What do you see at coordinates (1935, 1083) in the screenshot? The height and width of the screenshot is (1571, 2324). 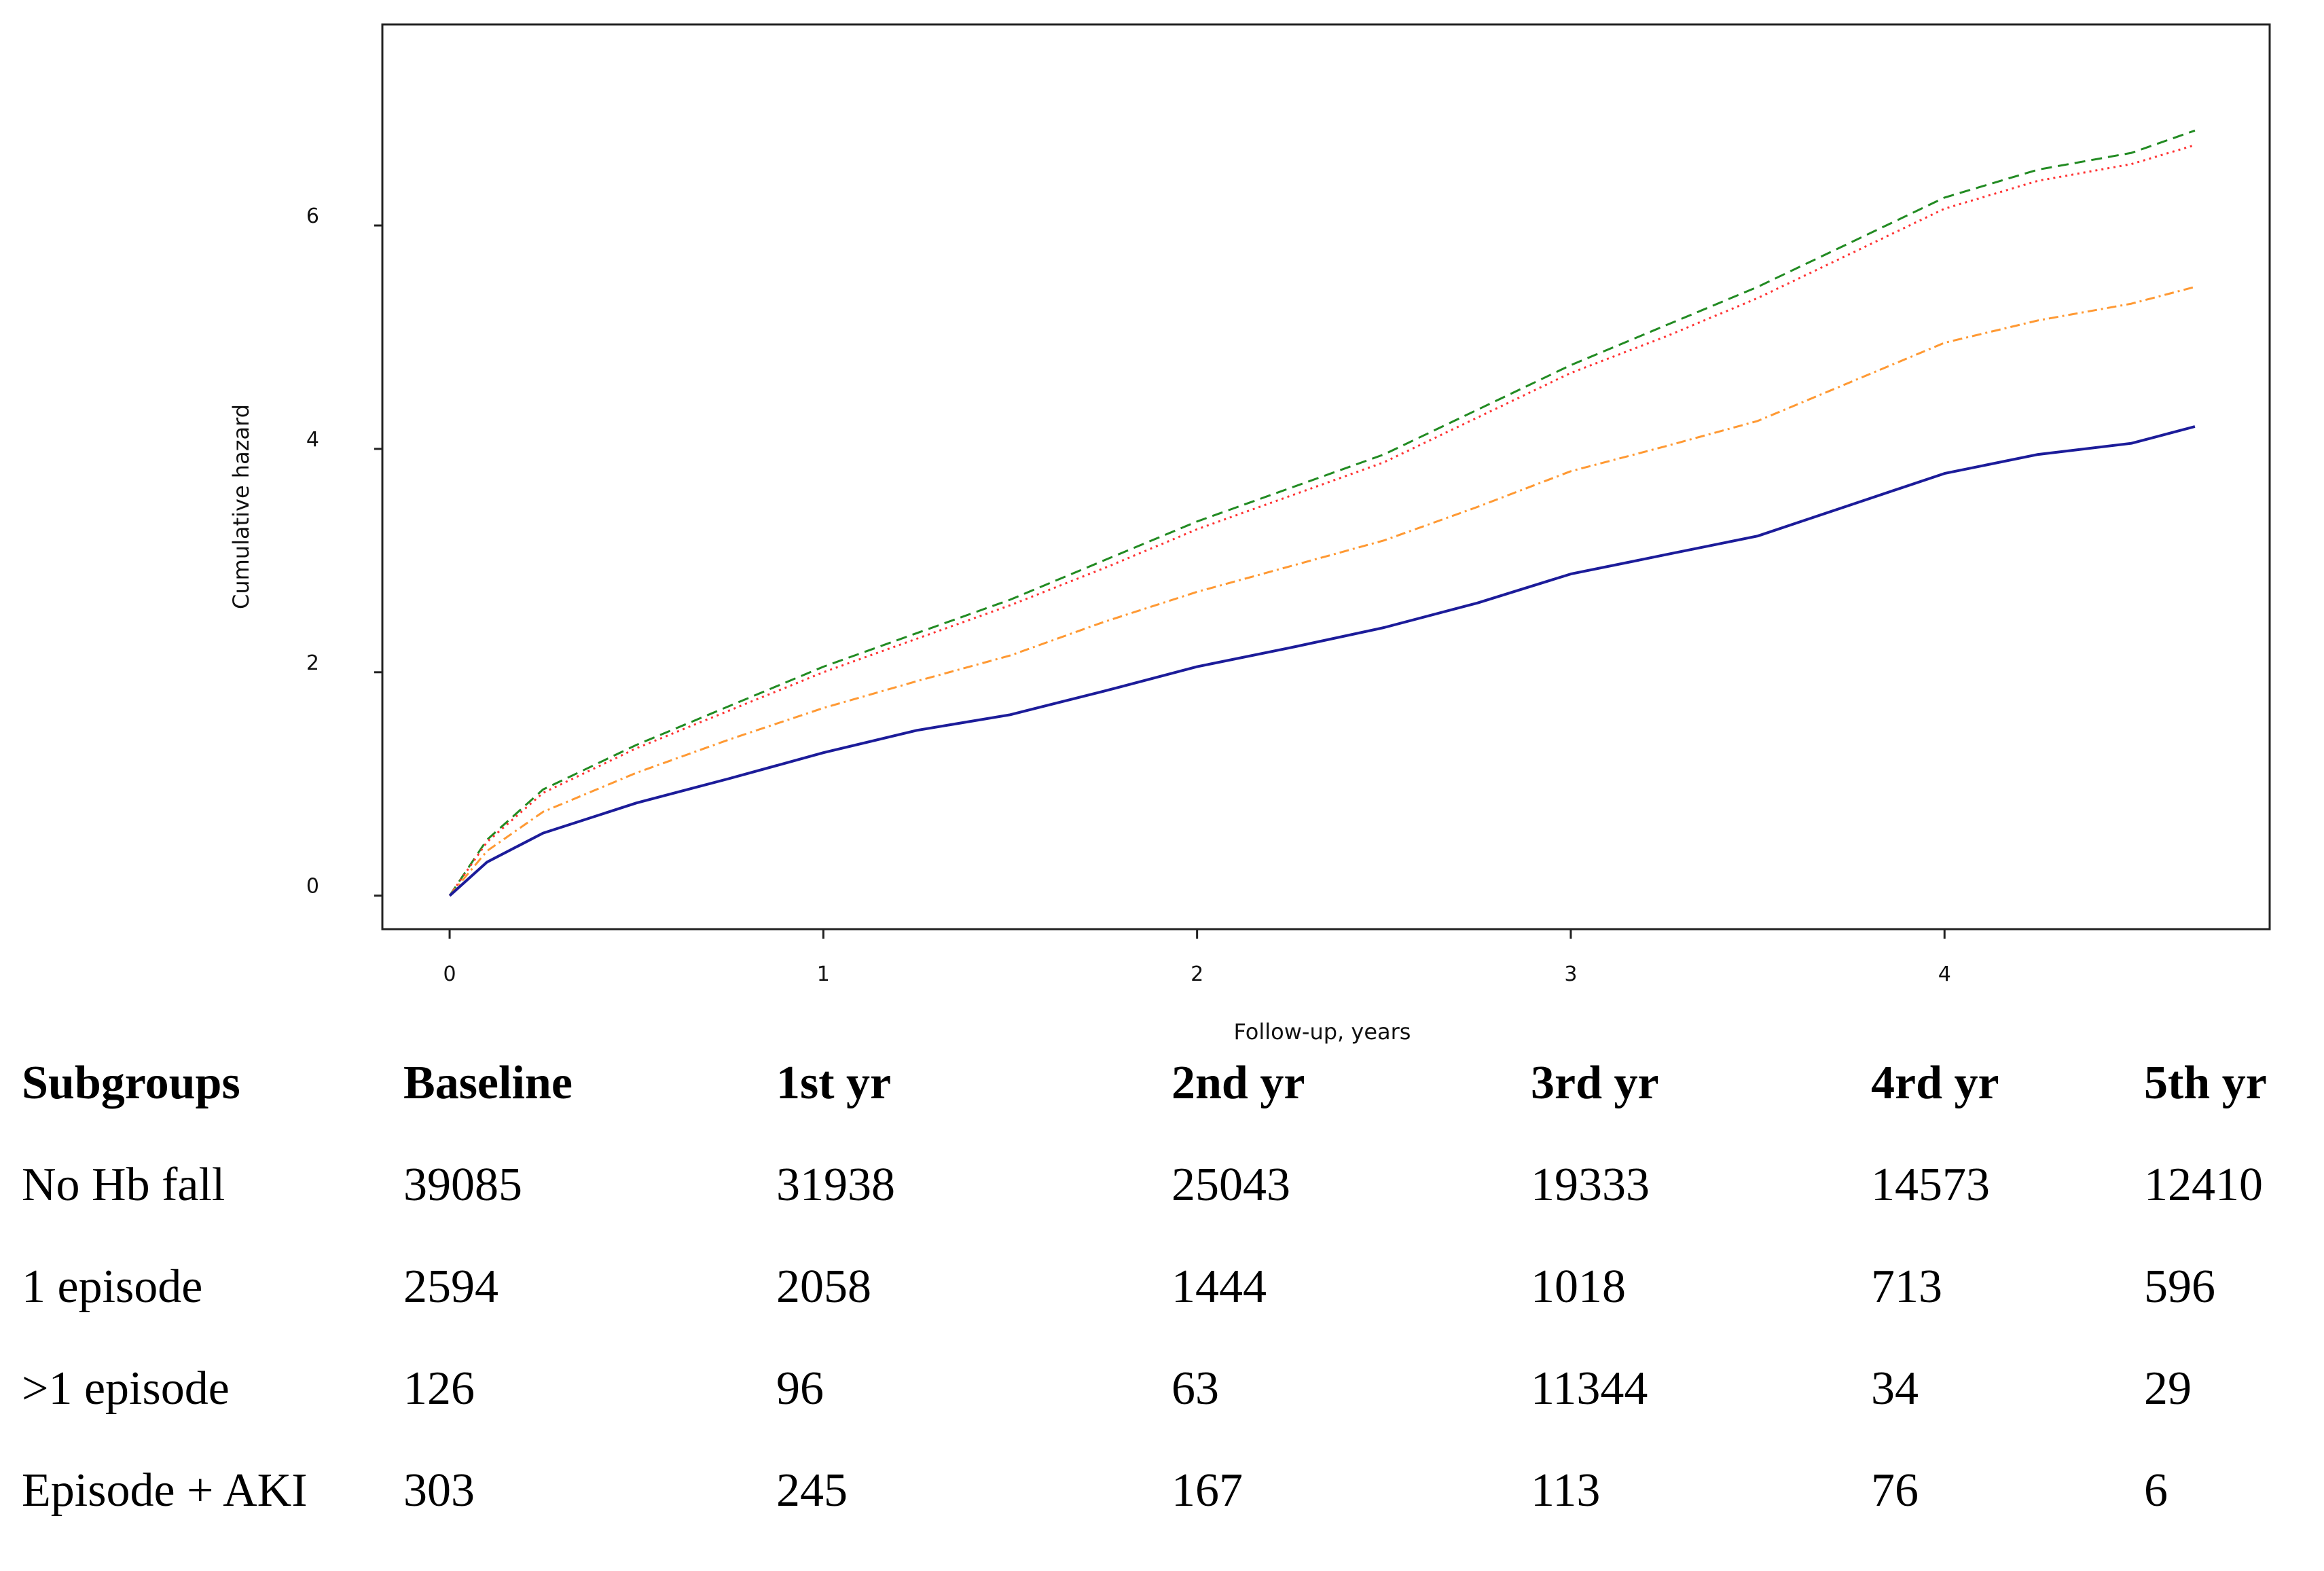 I see `table-header-cell: 4rd yr` at bounding box center [1935, 1083].